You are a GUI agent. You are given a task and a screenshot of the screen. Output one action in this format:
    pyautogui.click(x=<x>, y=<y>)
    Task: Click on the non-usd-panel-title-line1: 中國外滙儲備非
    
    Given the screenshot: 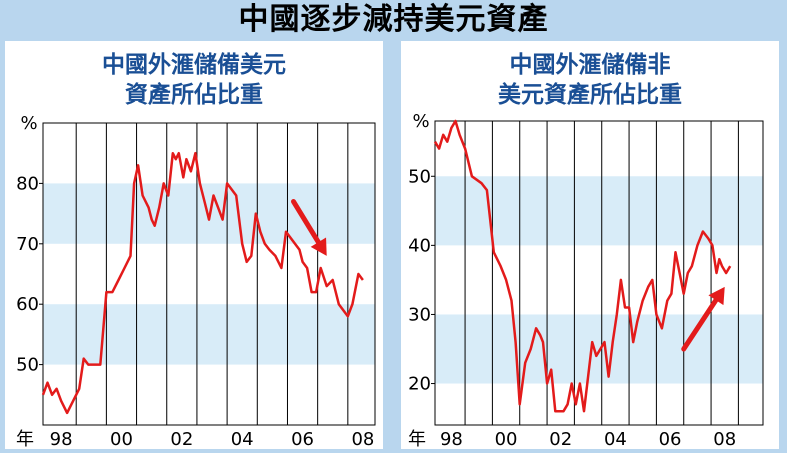 What is the action you would take?
    pyautogui.click(x=590, y=65)
    